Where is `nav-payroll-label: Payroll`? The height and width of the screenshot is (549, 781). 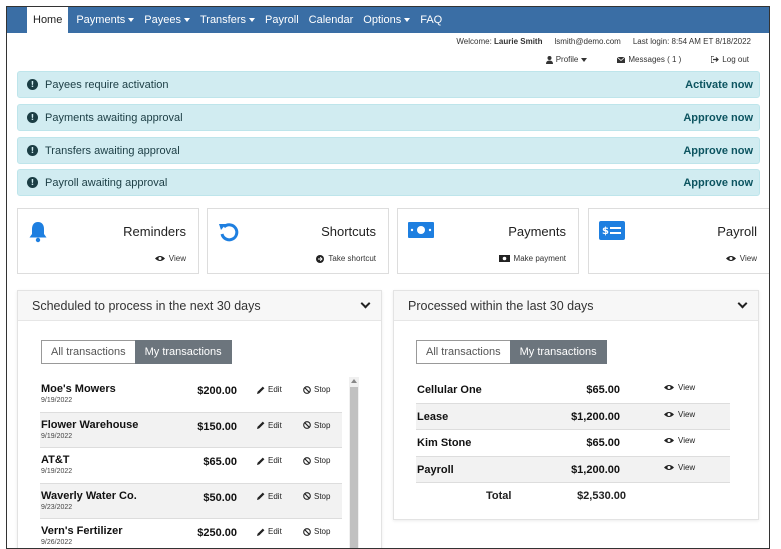
nav-payroll-label: Payroll is located at coordinates (282, 20).